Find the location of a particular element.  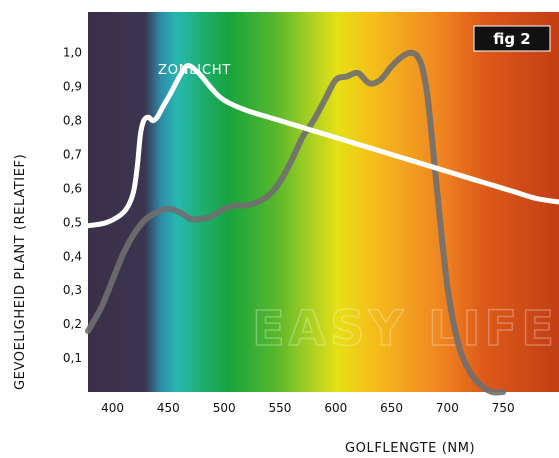

x-axis-title: GOLFLENGTE (NM) is located at coordinates (410, 448).